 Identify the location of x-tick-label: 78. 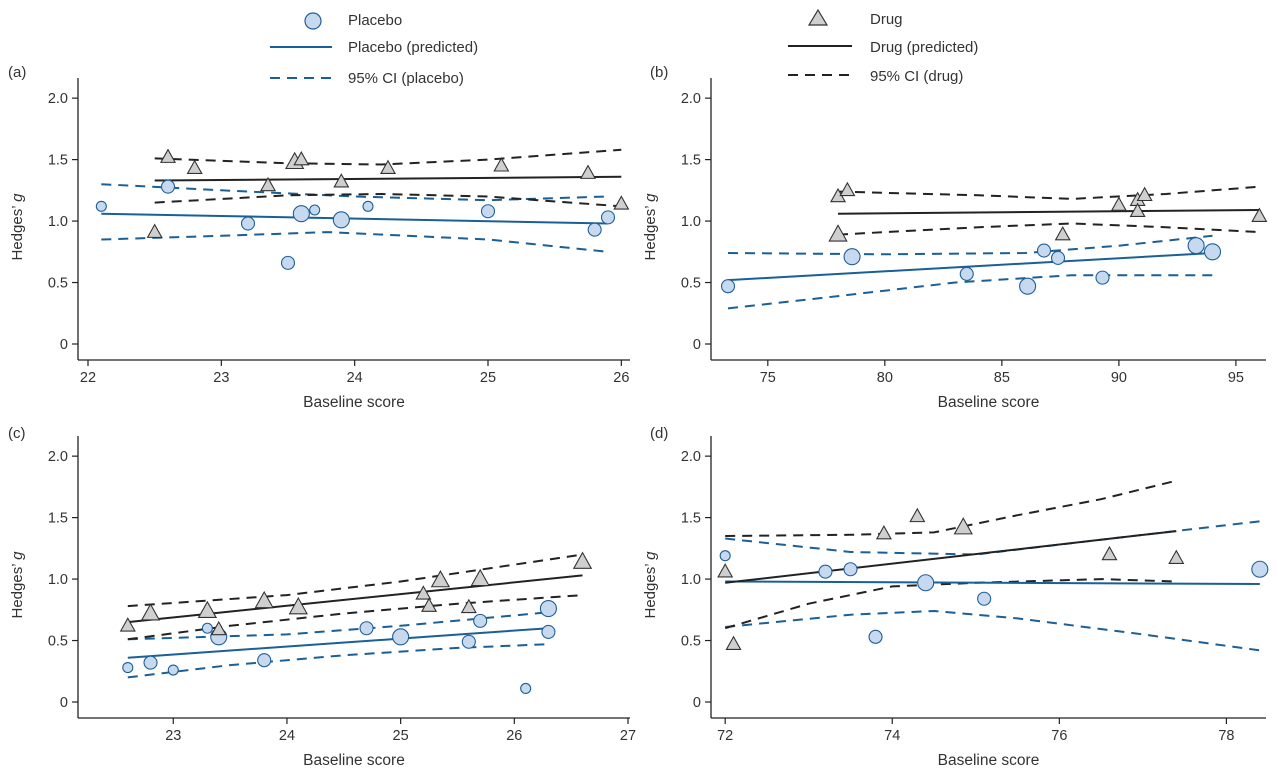
(1226, 736).